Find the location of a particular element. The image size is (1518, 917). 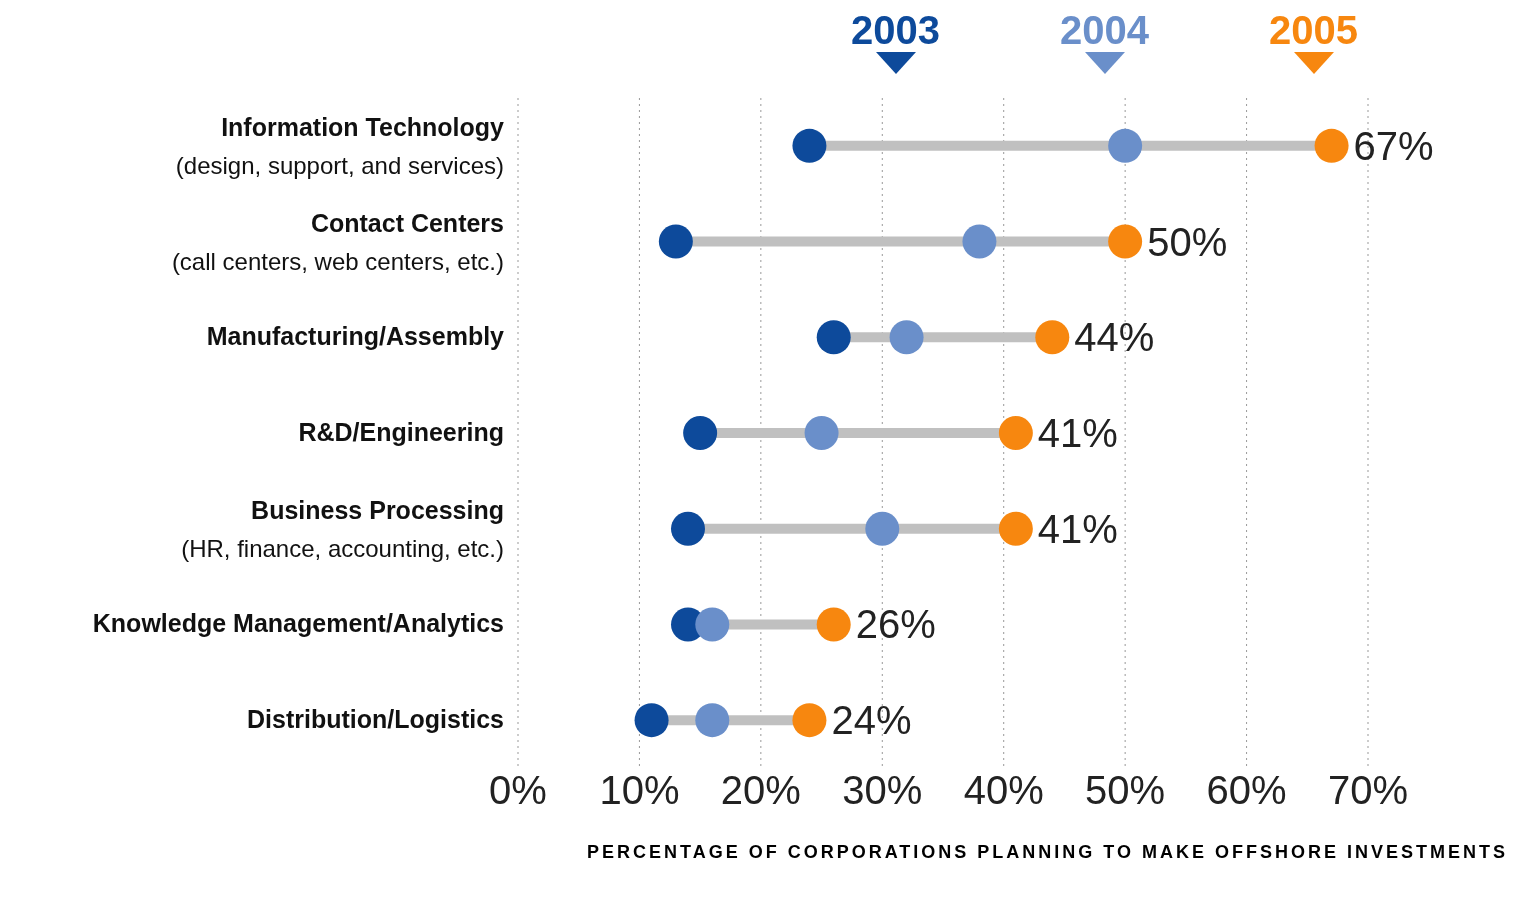

data-label: 50% is located at coordinates (1187, 241).